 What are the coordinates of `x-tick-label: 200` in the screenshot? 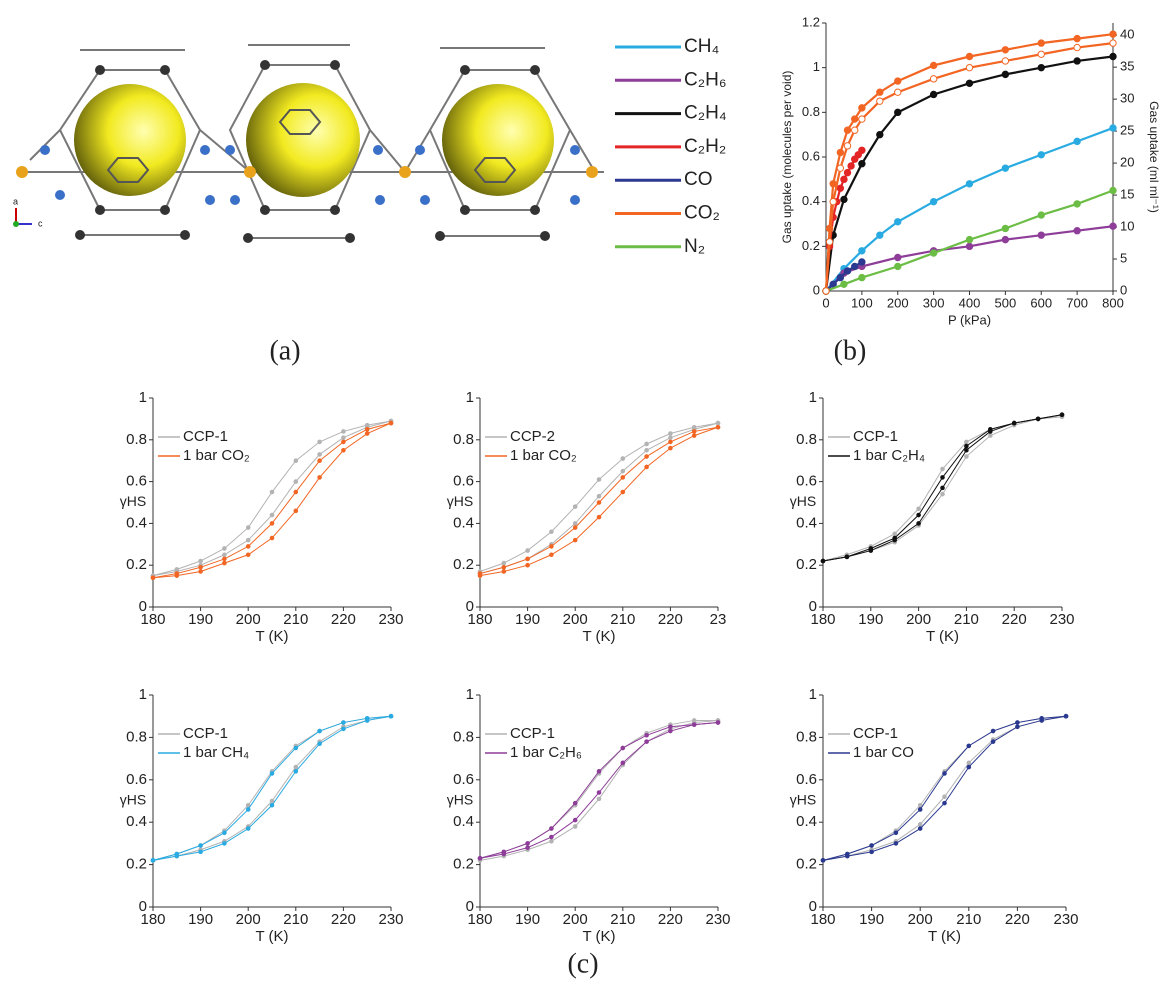 It's located at (920, 919).